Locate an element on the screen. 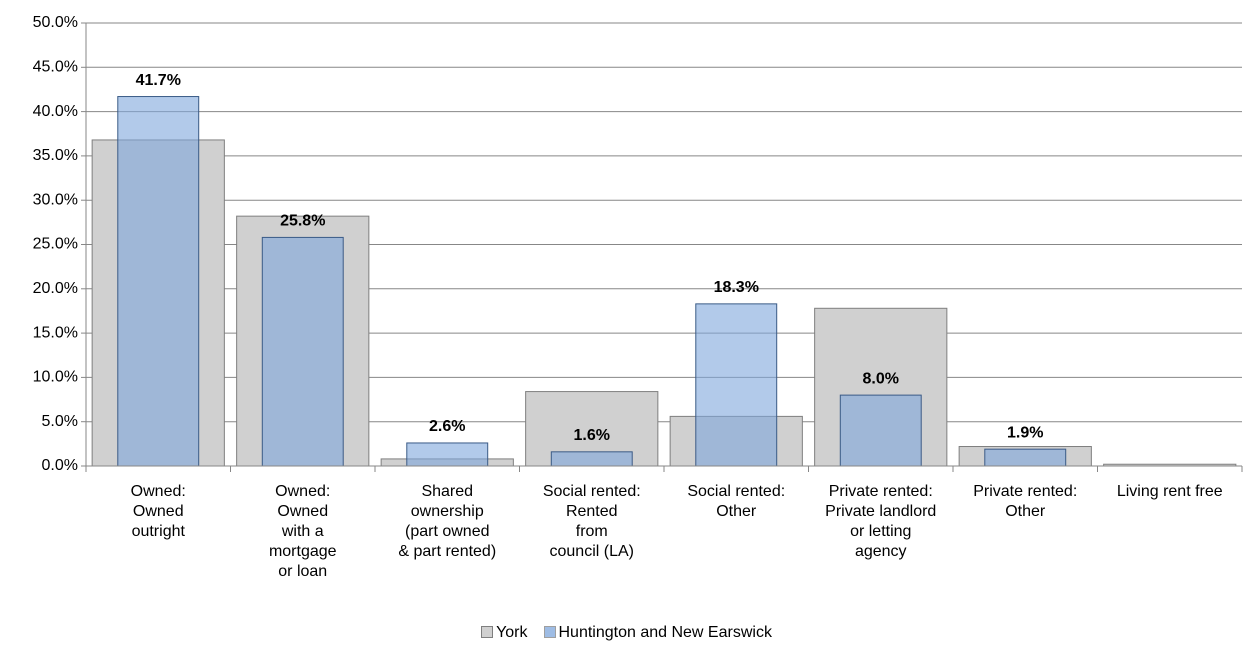 This screenshot has height=646, width=1253. x-tick-label: Private rented: Other is located at coordinates (1025, 501).